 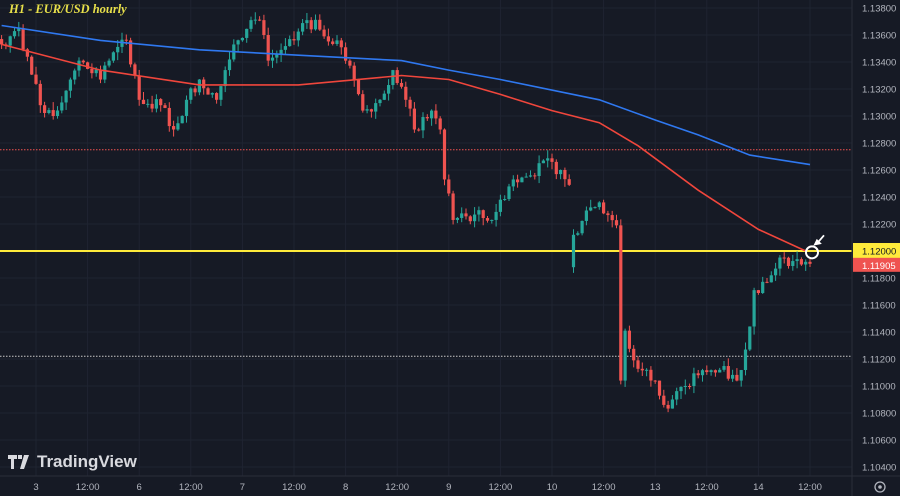 What do you see at coordinates (879, 63) in the screenshot?
I see `price-tick-label: 1.13400` at bounding box center [879, 63].